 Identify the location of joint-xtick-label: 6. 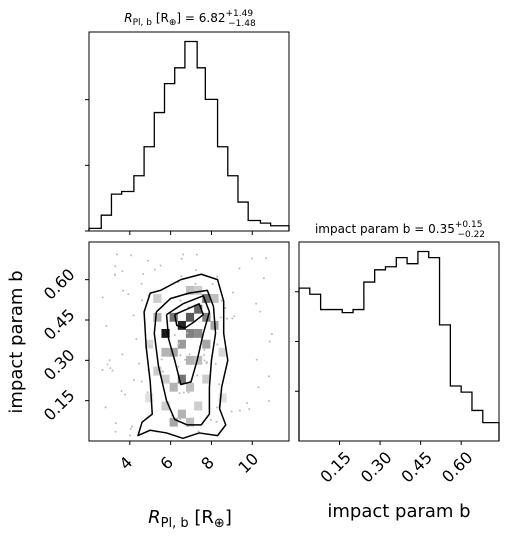
(166, 463).